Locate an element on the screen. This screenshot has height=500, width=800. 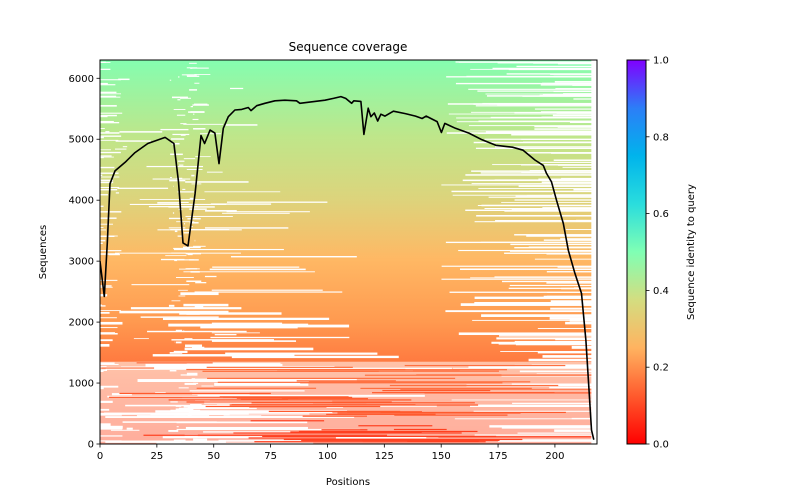
x-tick-label: 75 is located at coordinates (270, 456).